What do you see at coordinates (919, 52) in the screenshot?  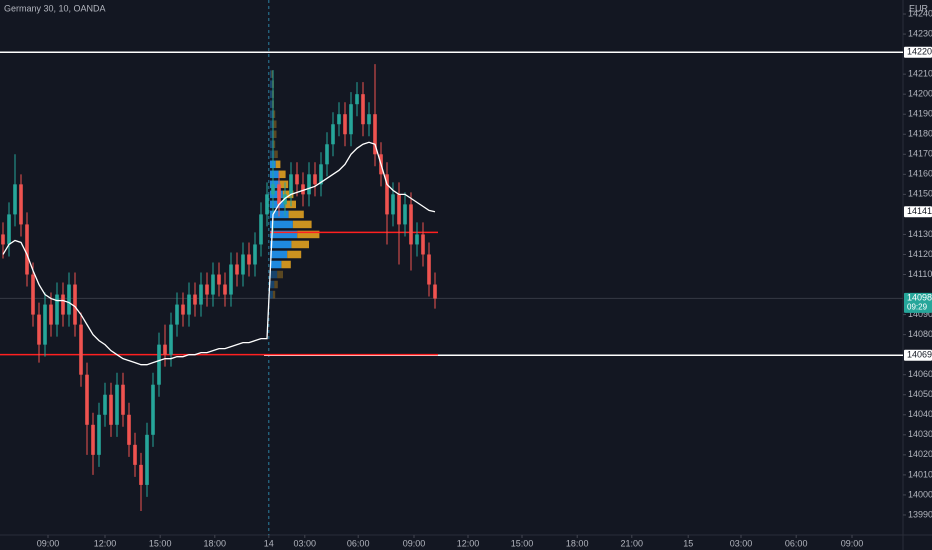 I see `price-label: 14220.9` at bounding box center [919, 52].